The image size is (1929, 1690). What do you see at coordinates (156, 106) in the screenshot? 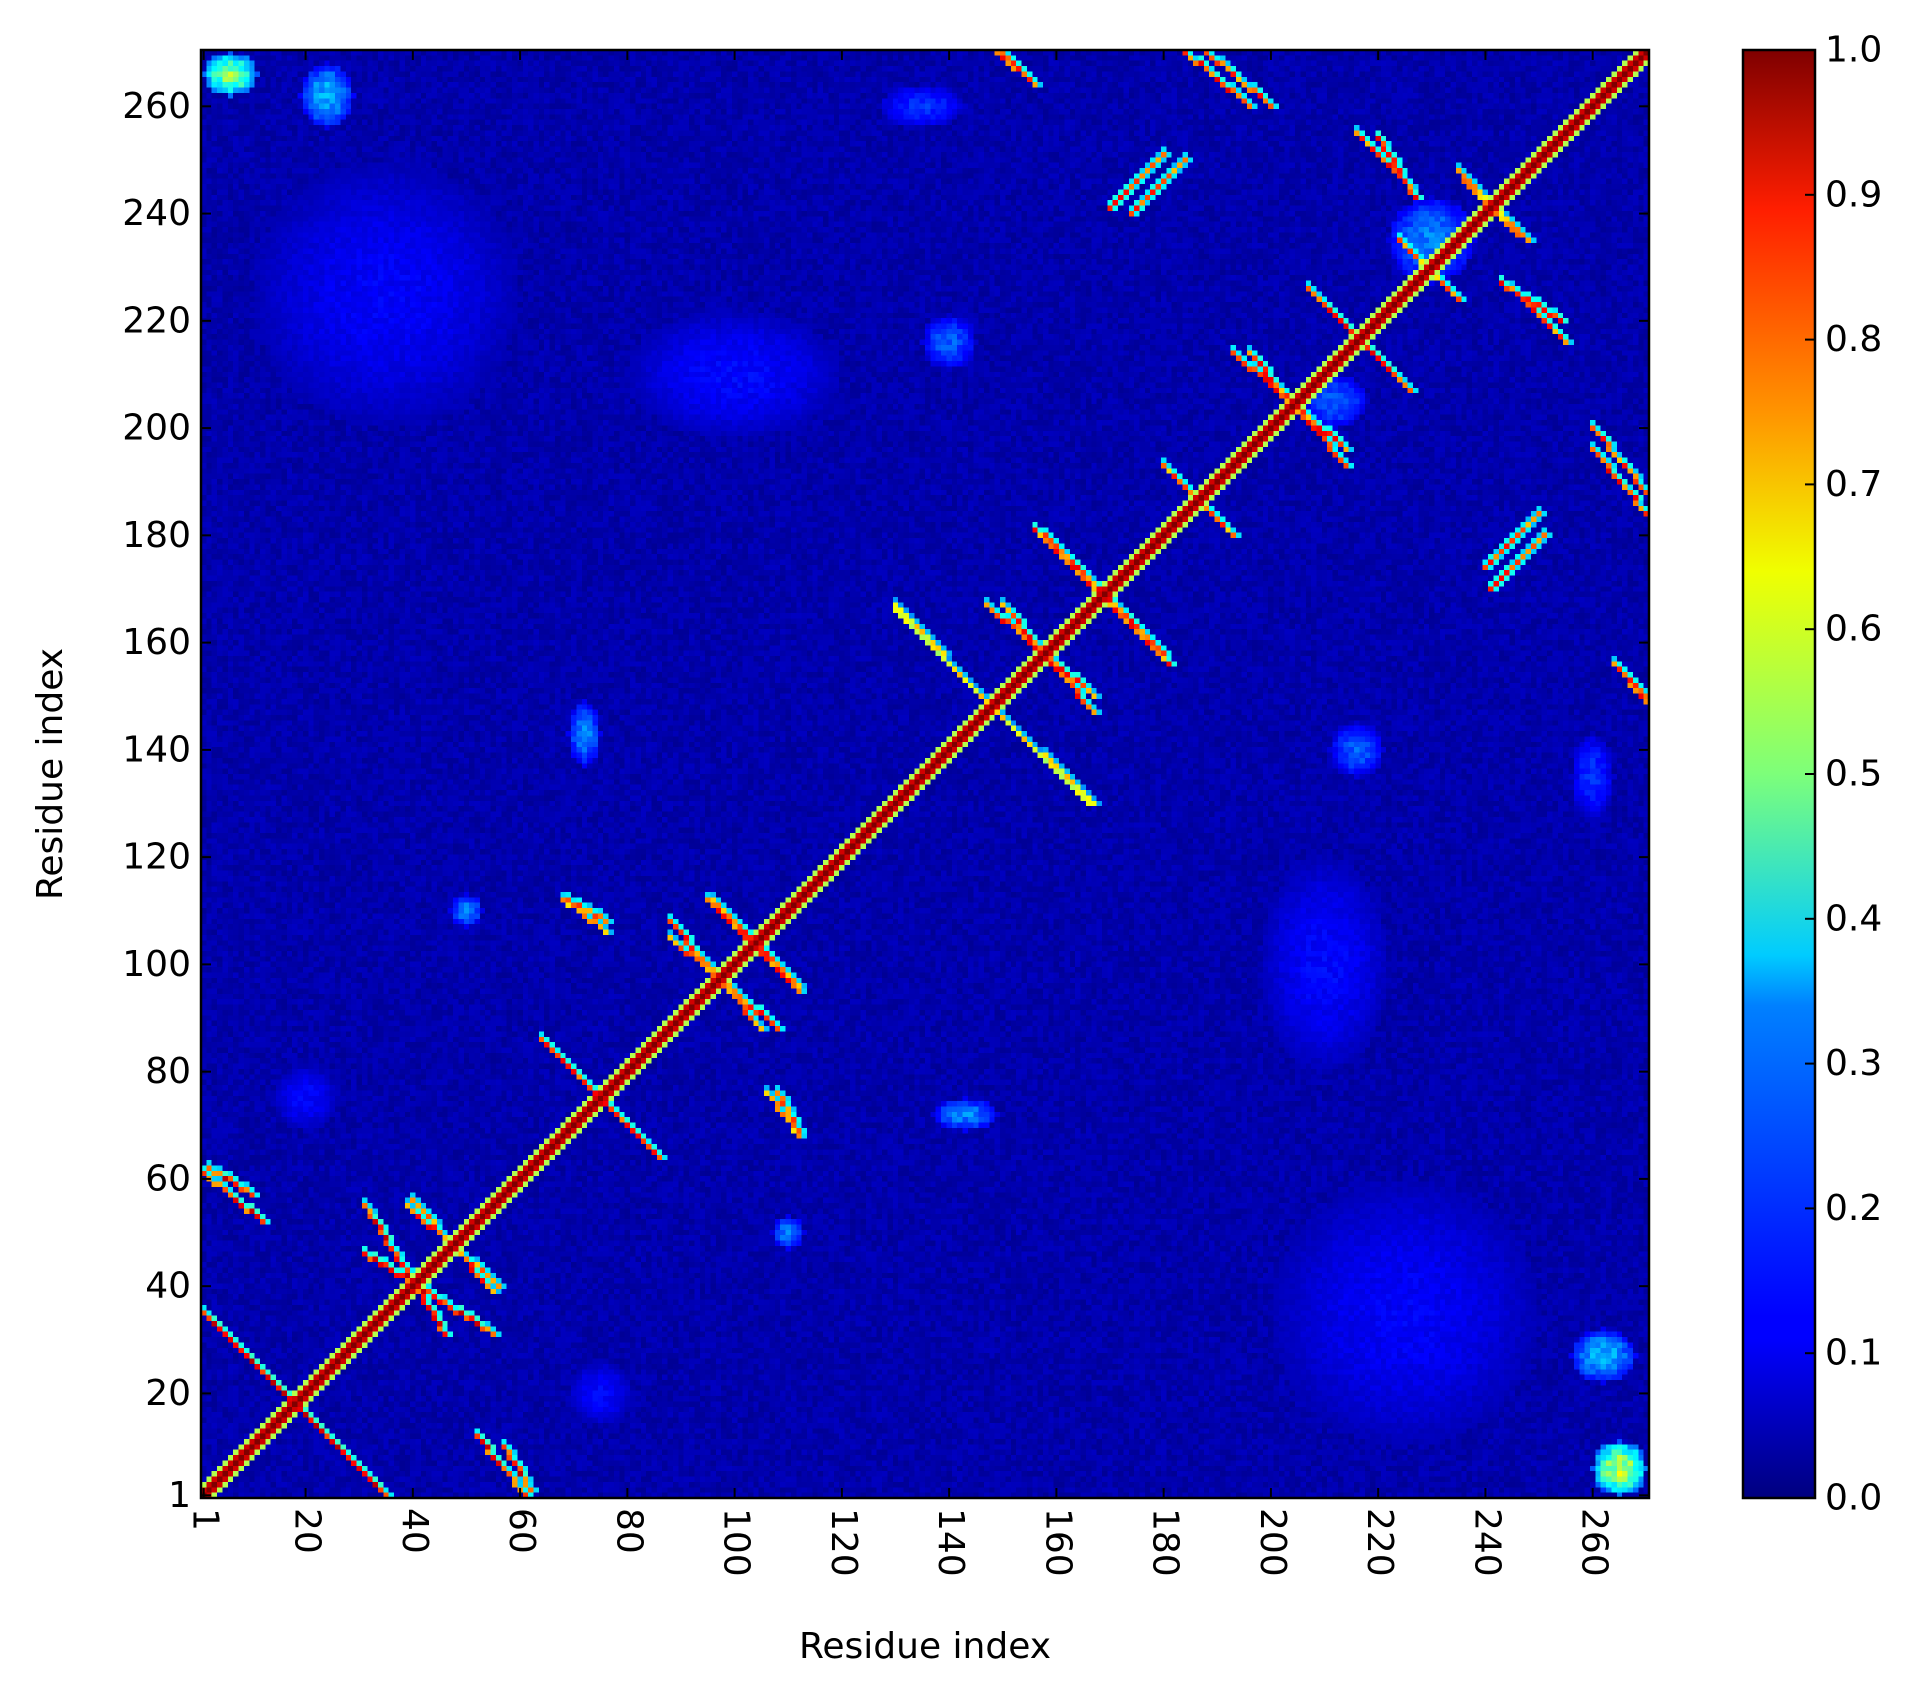
I see `y-tick-label: 260` at bounding box center [156, 106].